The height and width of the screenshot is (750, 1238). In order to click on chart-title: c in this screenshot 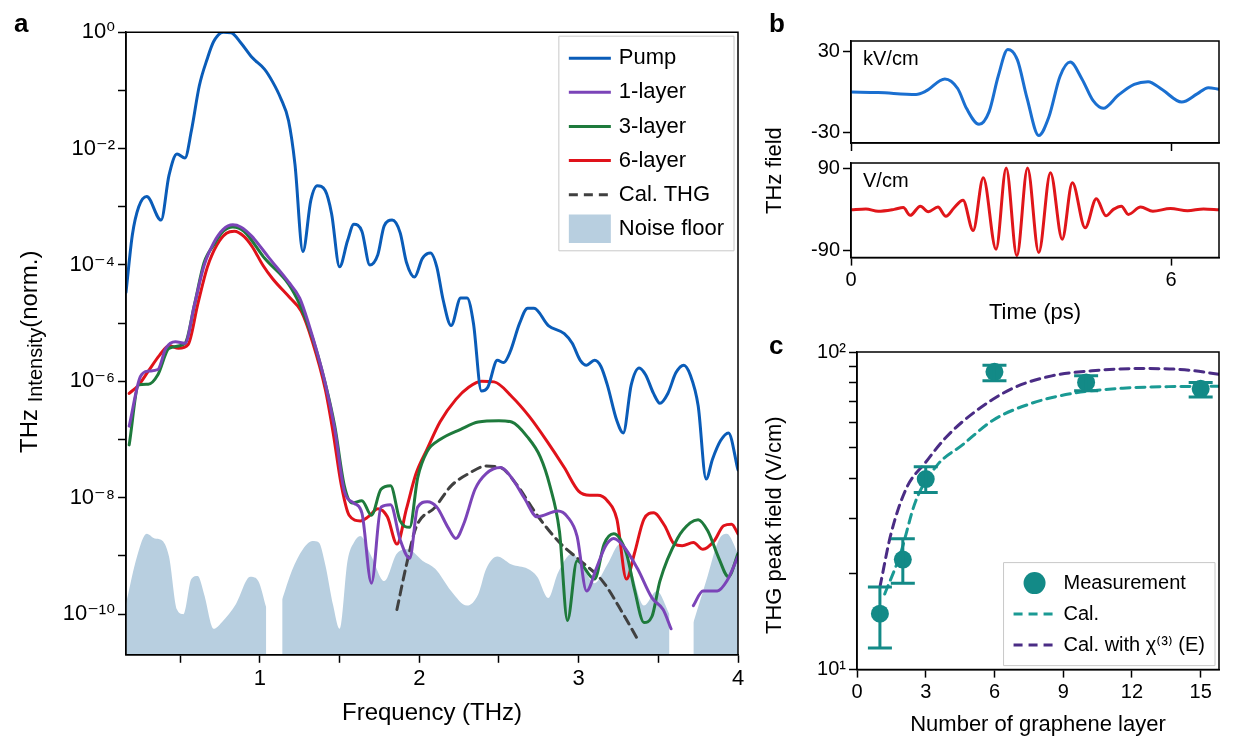, I will do `click(776, 345)`.